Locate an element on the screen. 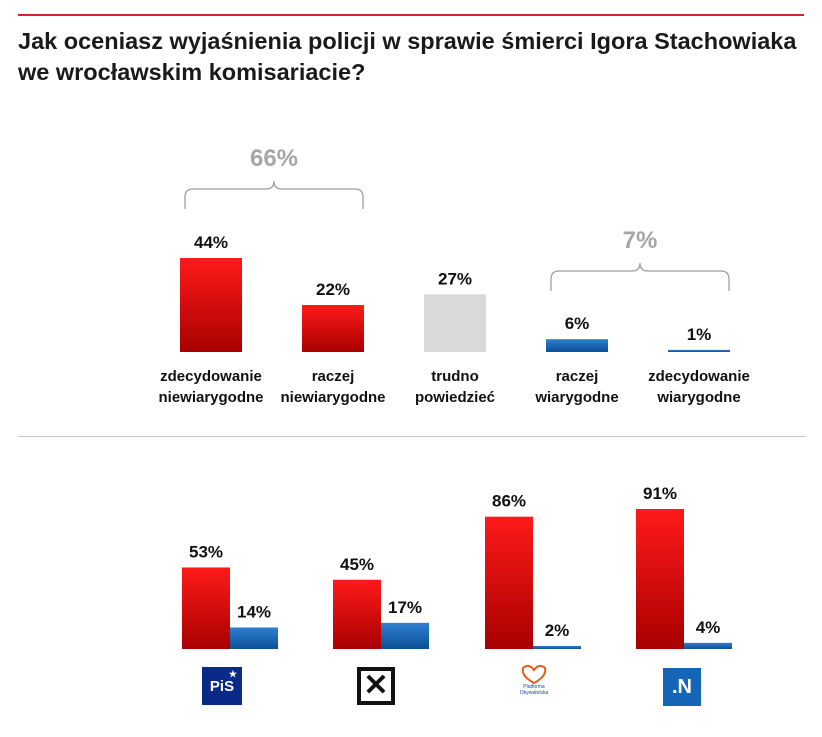 Image resolution: width=822 pixels, height=737 pixels. data-label-0: 44% is located at coordinates (211, 242).